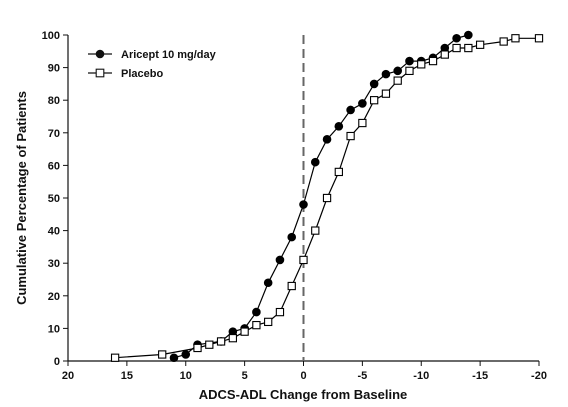 This screenshot has height=407, width=568. I want to click on legend-marker-placebo, so click(100, 73).